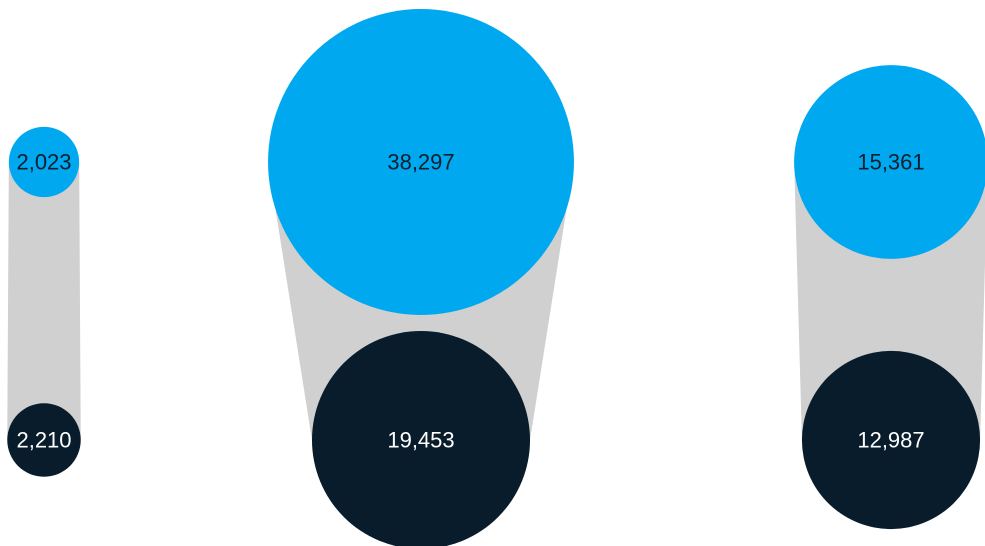 This screenshot has height=546, width=985. I want to click on bubble-top-label-2: 38,297, so click(420, 162).